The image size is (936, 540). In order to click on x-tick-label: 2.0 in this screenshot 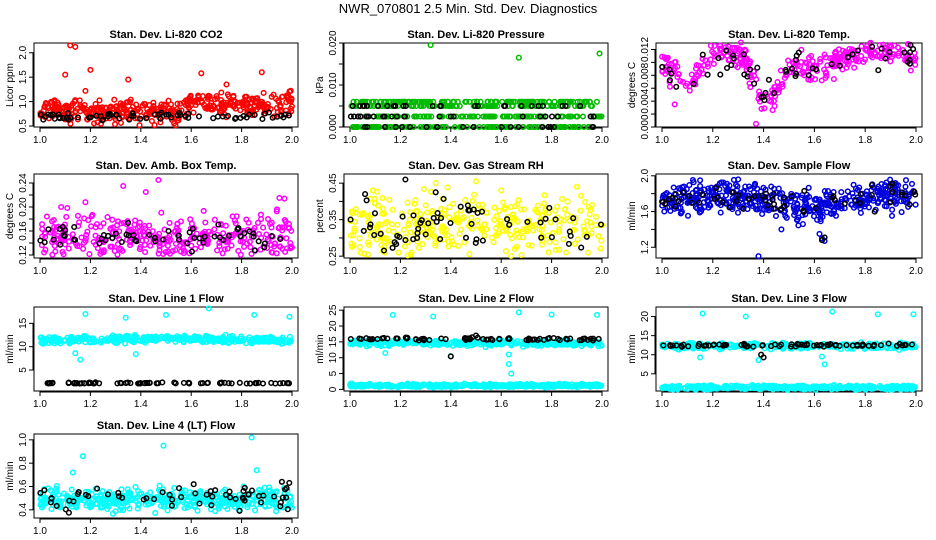, I will do `click(292, 271)`.